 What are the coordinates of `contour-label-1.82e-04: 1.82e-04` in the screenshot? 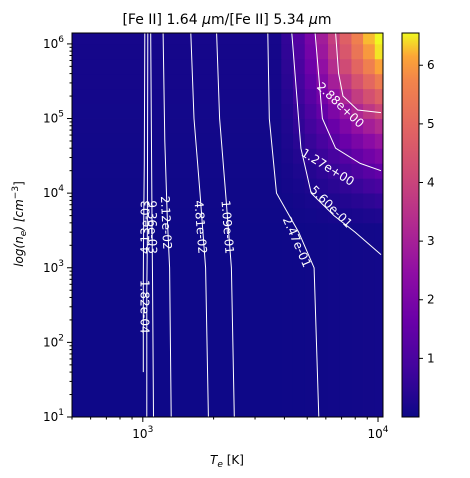 It's located at (144, 307).